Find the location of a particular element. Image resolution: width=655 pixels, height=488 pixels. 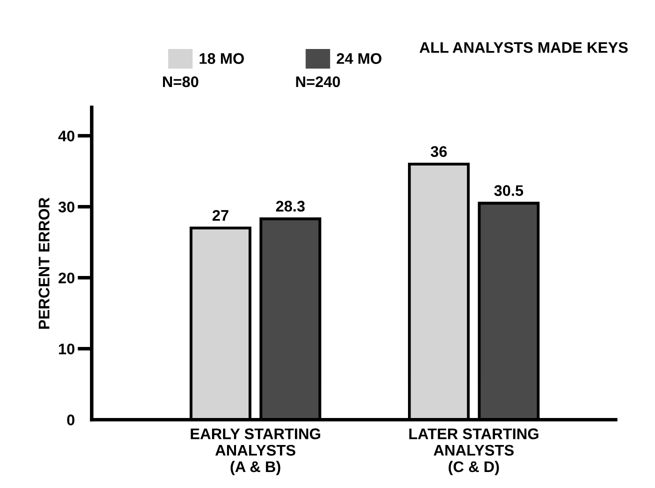

y-tick-label: 30 is located at coordinates (66, 207).